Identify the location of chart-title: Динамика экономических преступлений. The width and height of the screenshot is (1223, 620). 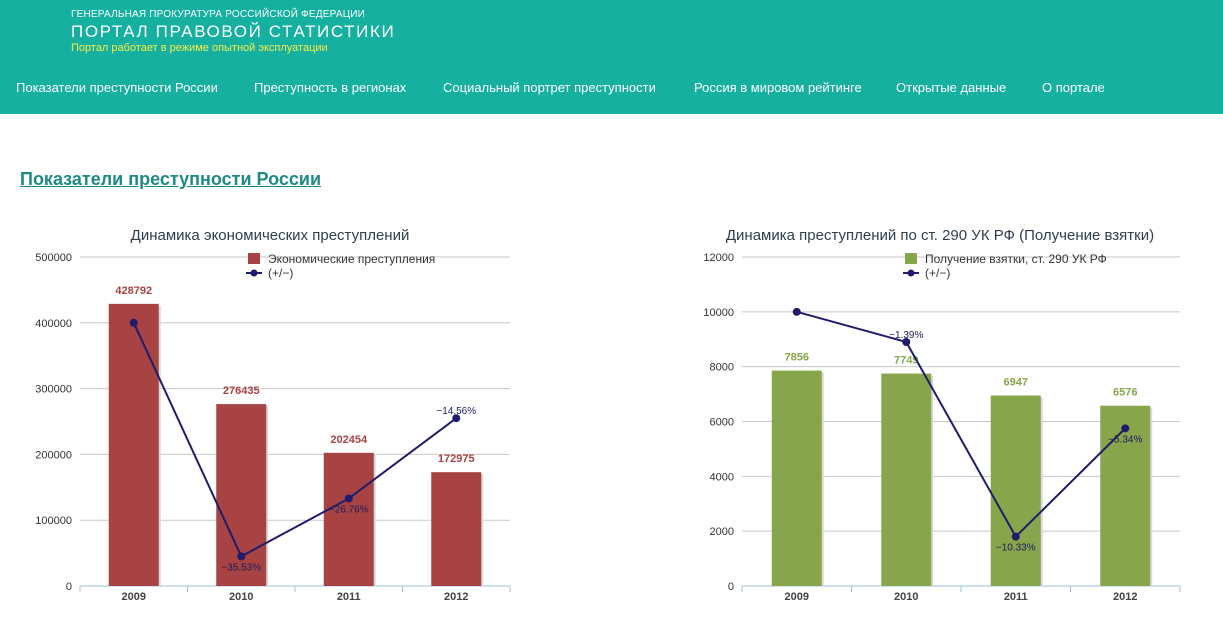
(270, 235).